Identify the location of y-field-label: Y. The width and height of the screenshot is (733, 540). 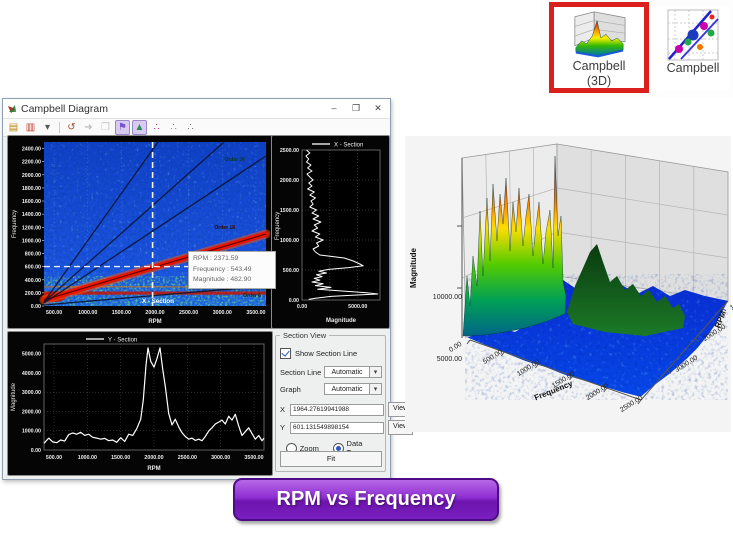
(283, 427).